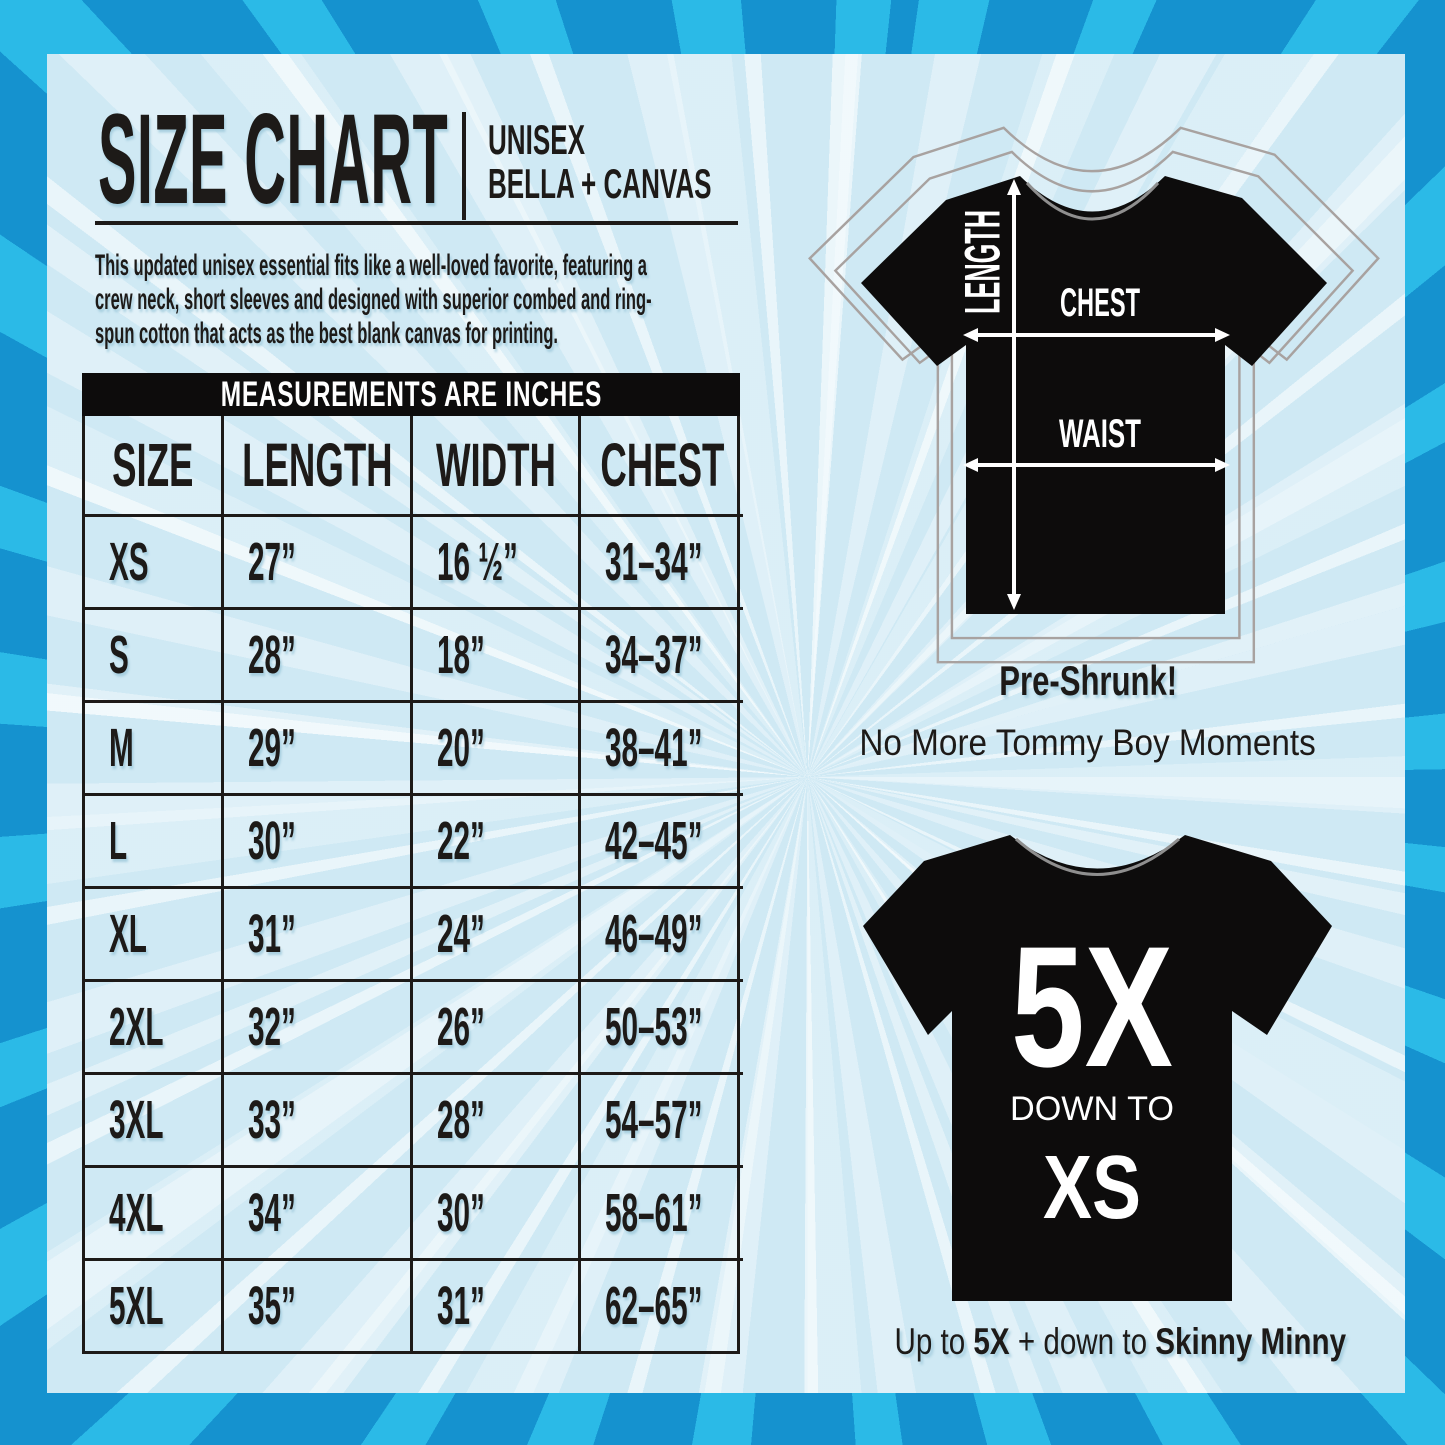 This screenshot has height=1445, width=1445. I want to click on size-cell: S, so click(153, 653).